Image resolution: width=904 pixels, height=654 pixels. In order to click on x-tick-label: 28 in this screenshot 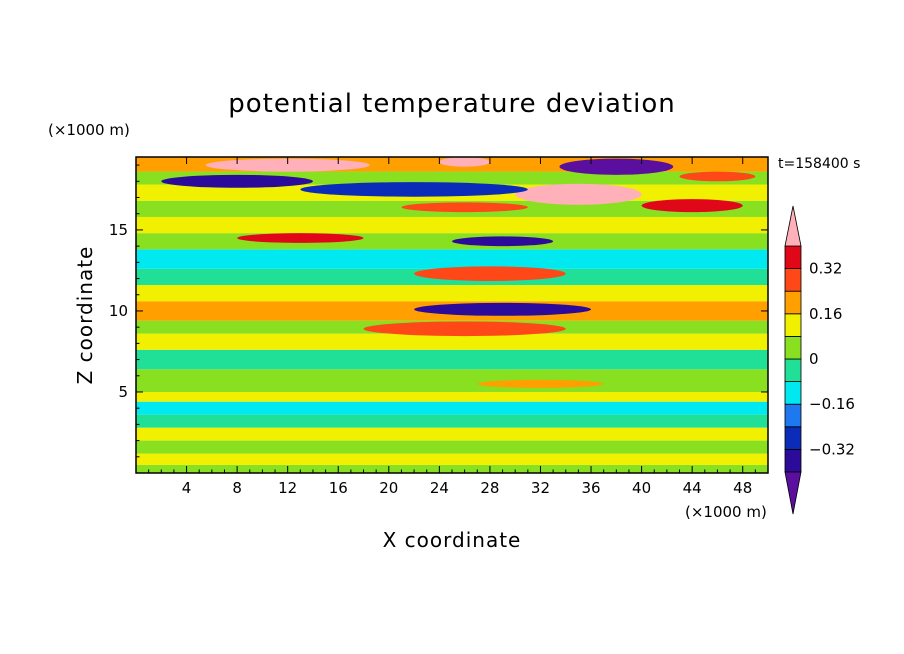, I will do `click(489, 488)`.